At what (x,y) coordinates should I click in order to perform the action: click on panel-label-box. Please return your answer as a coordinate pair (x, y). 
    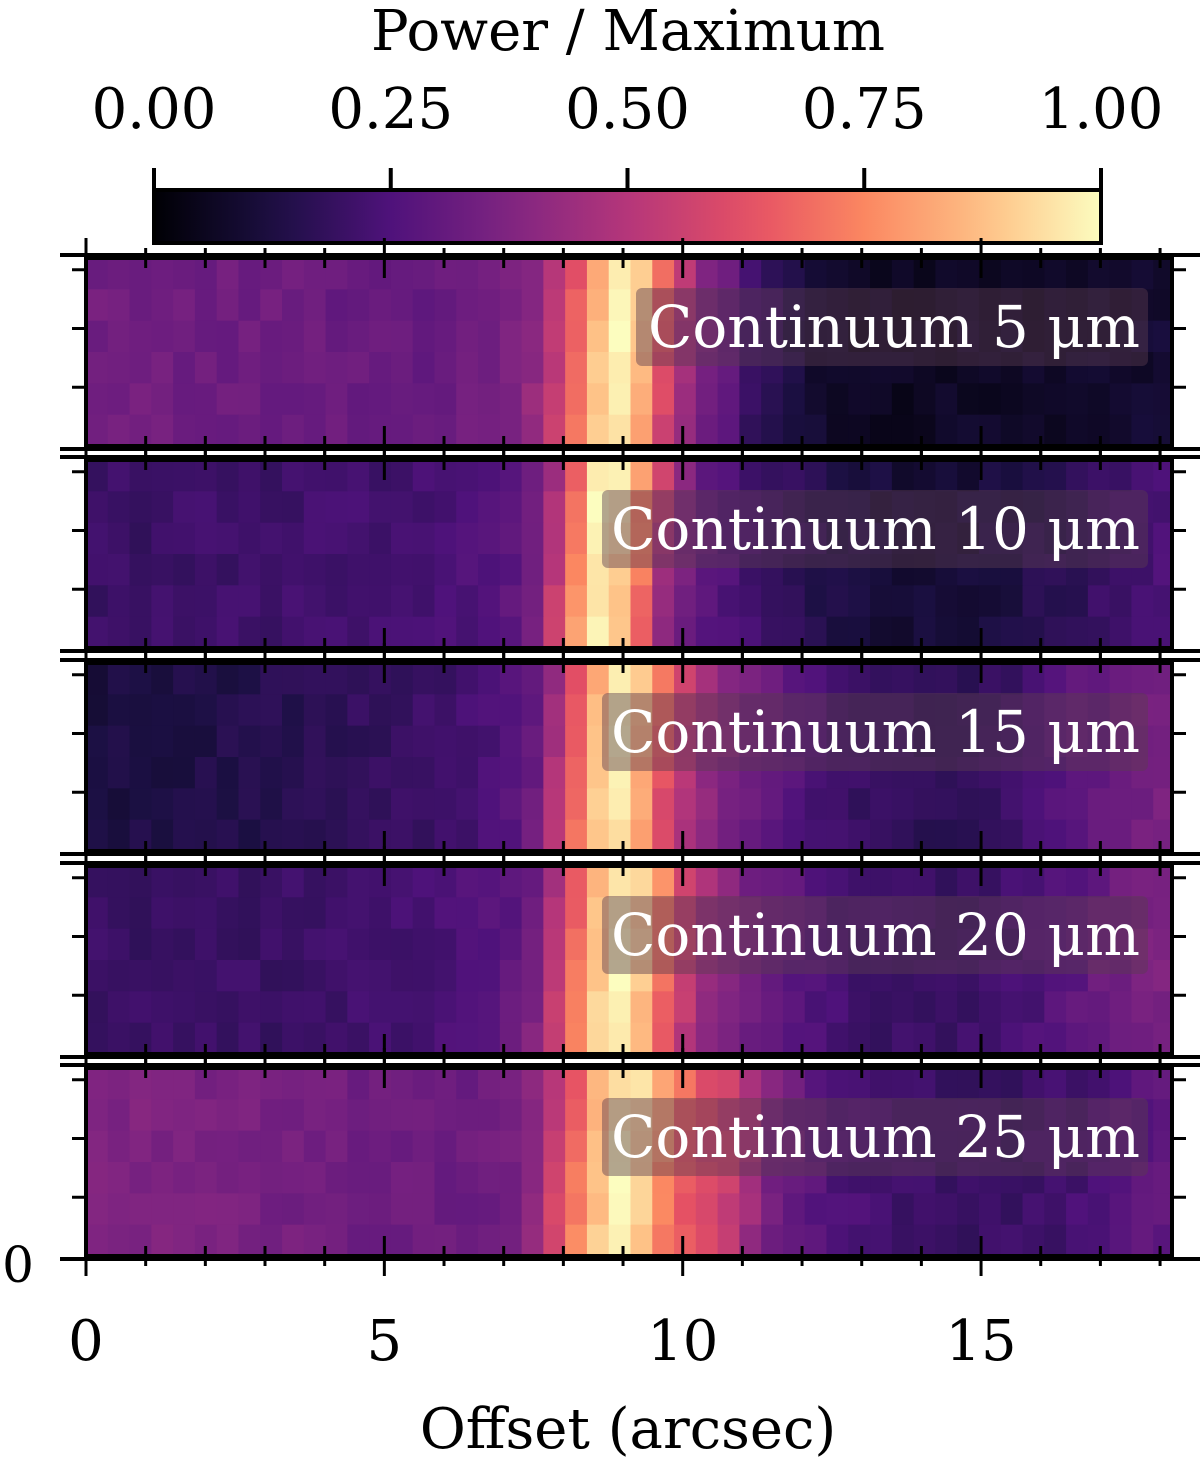
    Looking at the image, I should click on (892, 327).